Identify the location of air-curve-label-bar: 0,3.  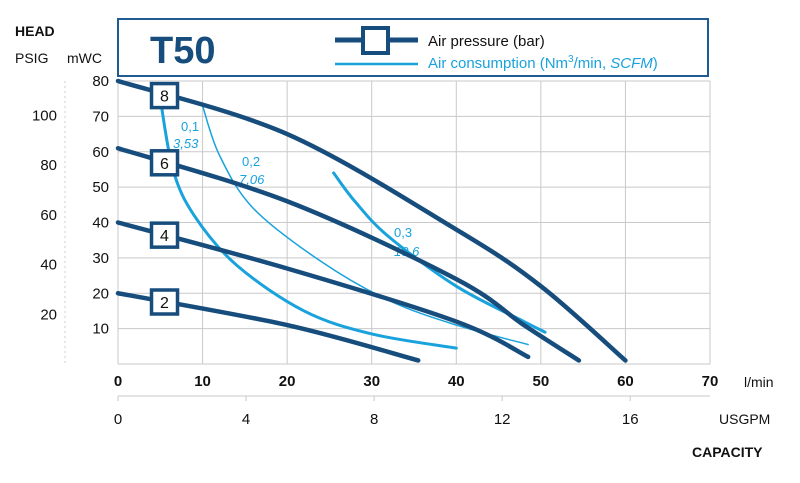
(403, 232).